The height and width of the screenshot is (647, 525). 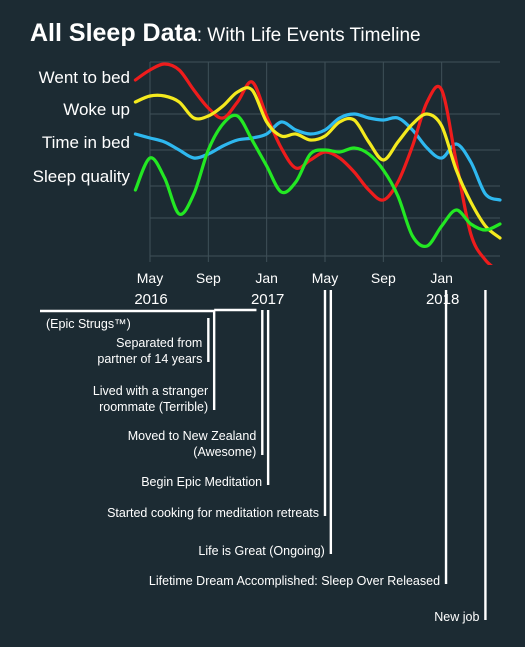 What do you see at coordinates (317, 157) in the screenshot?
I see `series-line-time-in-bed` at bounding box center [317, 157].